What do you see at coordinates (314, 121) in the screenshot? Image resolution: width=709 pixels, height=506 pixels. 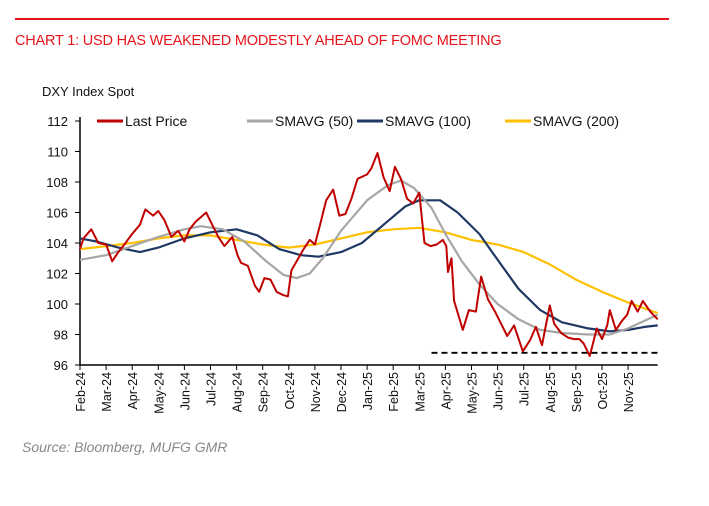 I see `legend-label: SMAVG (50)` at bounding box center [314, 121].